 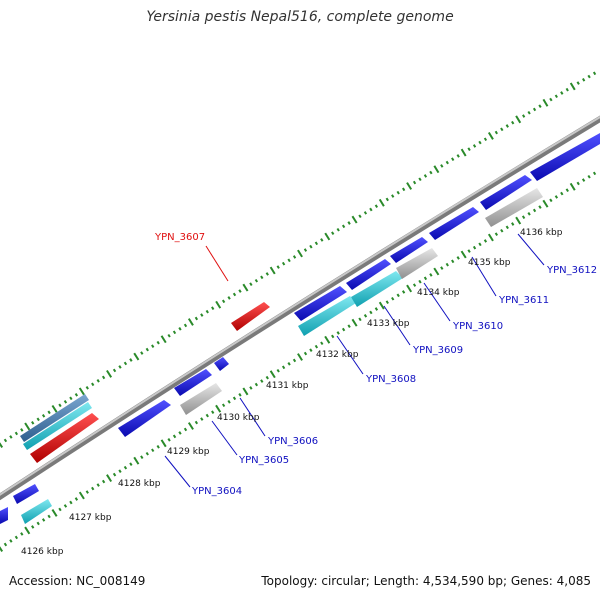 I want to click on gene-feature-blue-g, so click(x=565, y=157).